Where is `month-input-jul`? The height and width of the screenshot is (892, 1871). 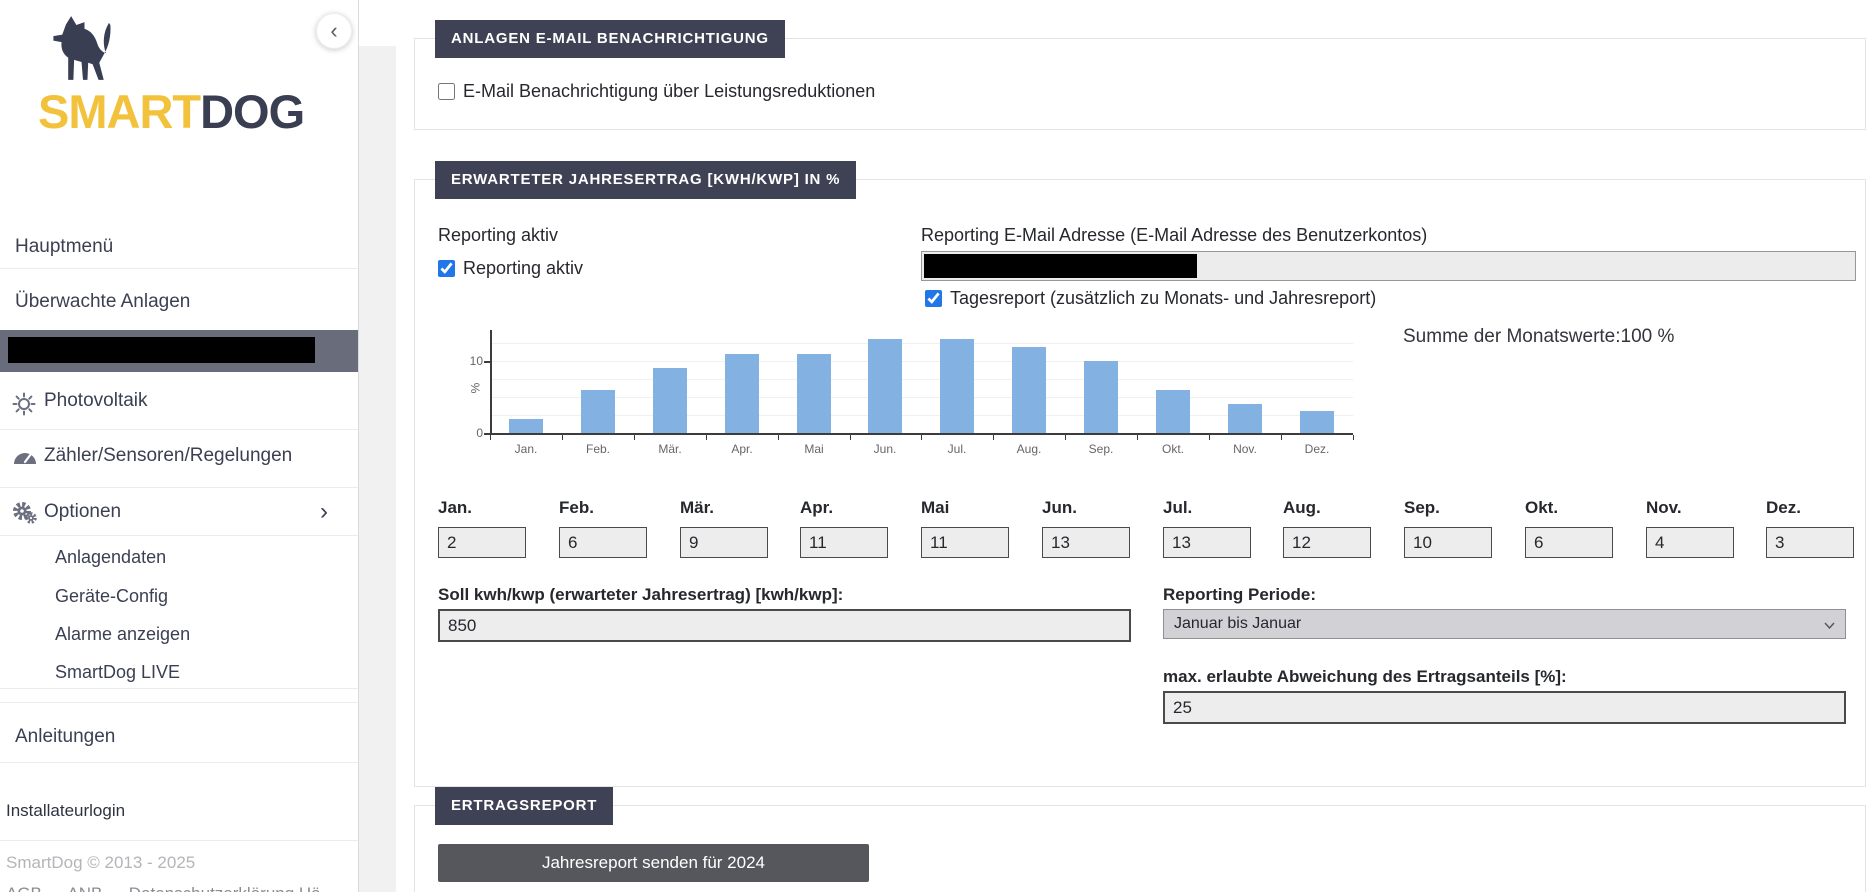
month-input-jul is located at coordinates (1207, 542).